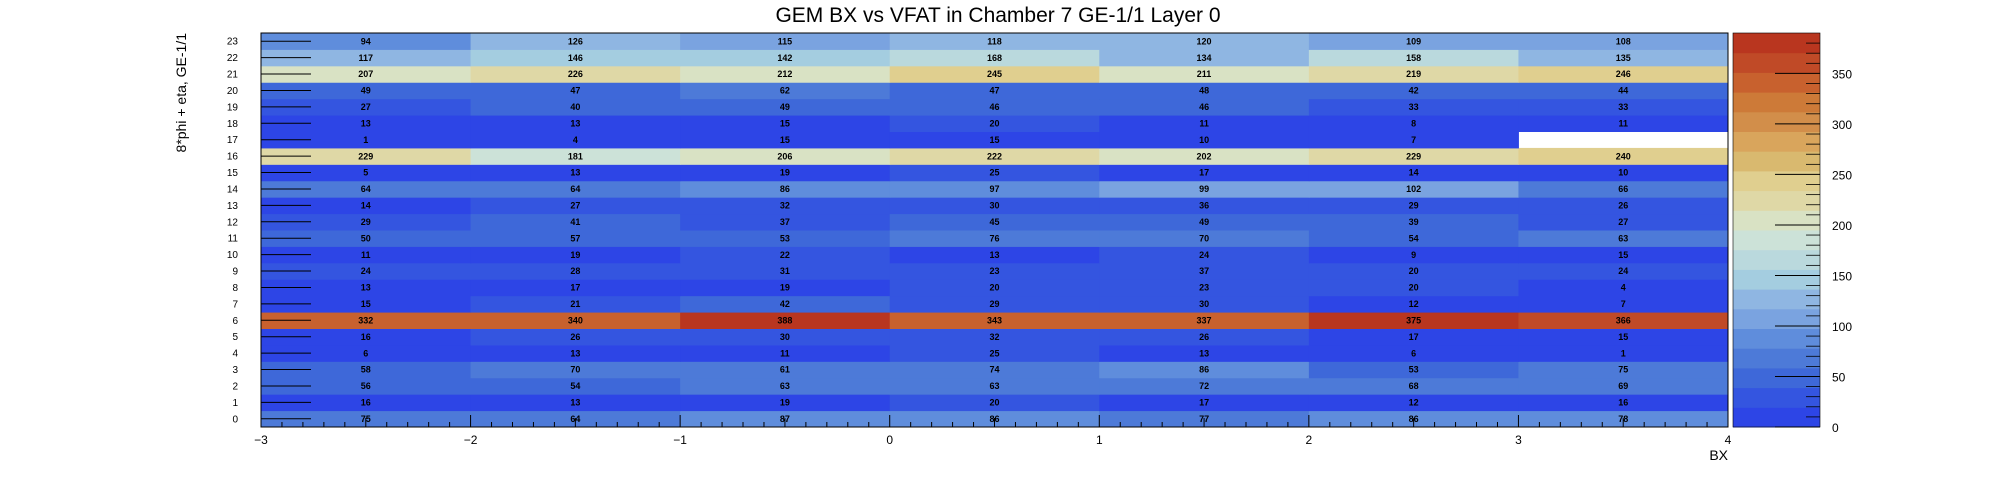  Describe the element at coordinates (785, 189) in the screenshot. I see `cell-value-label: 86` at that location.